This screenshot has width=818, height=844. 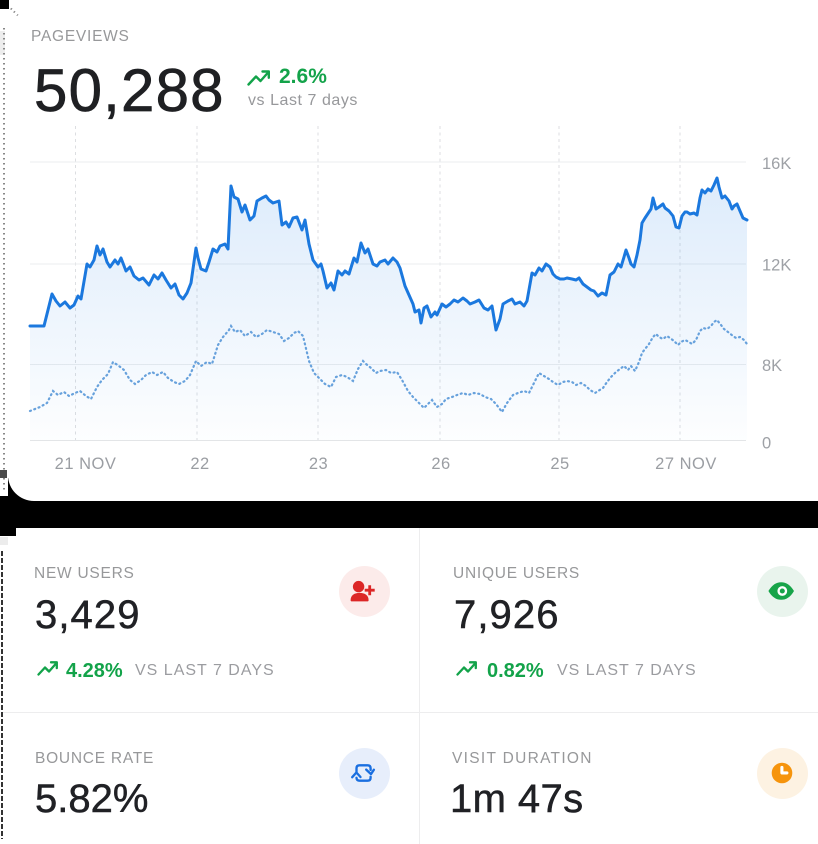 I want to click on svg-text: 22, so click(x=199, y=464).